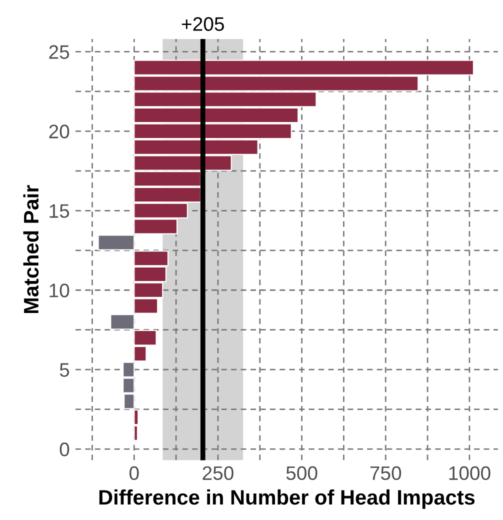 The height and width of the screenshot is (520, 503). Describe the element at coordinates (65, 449) in the screenshot. I see `y-tick-label: 0` at that location.